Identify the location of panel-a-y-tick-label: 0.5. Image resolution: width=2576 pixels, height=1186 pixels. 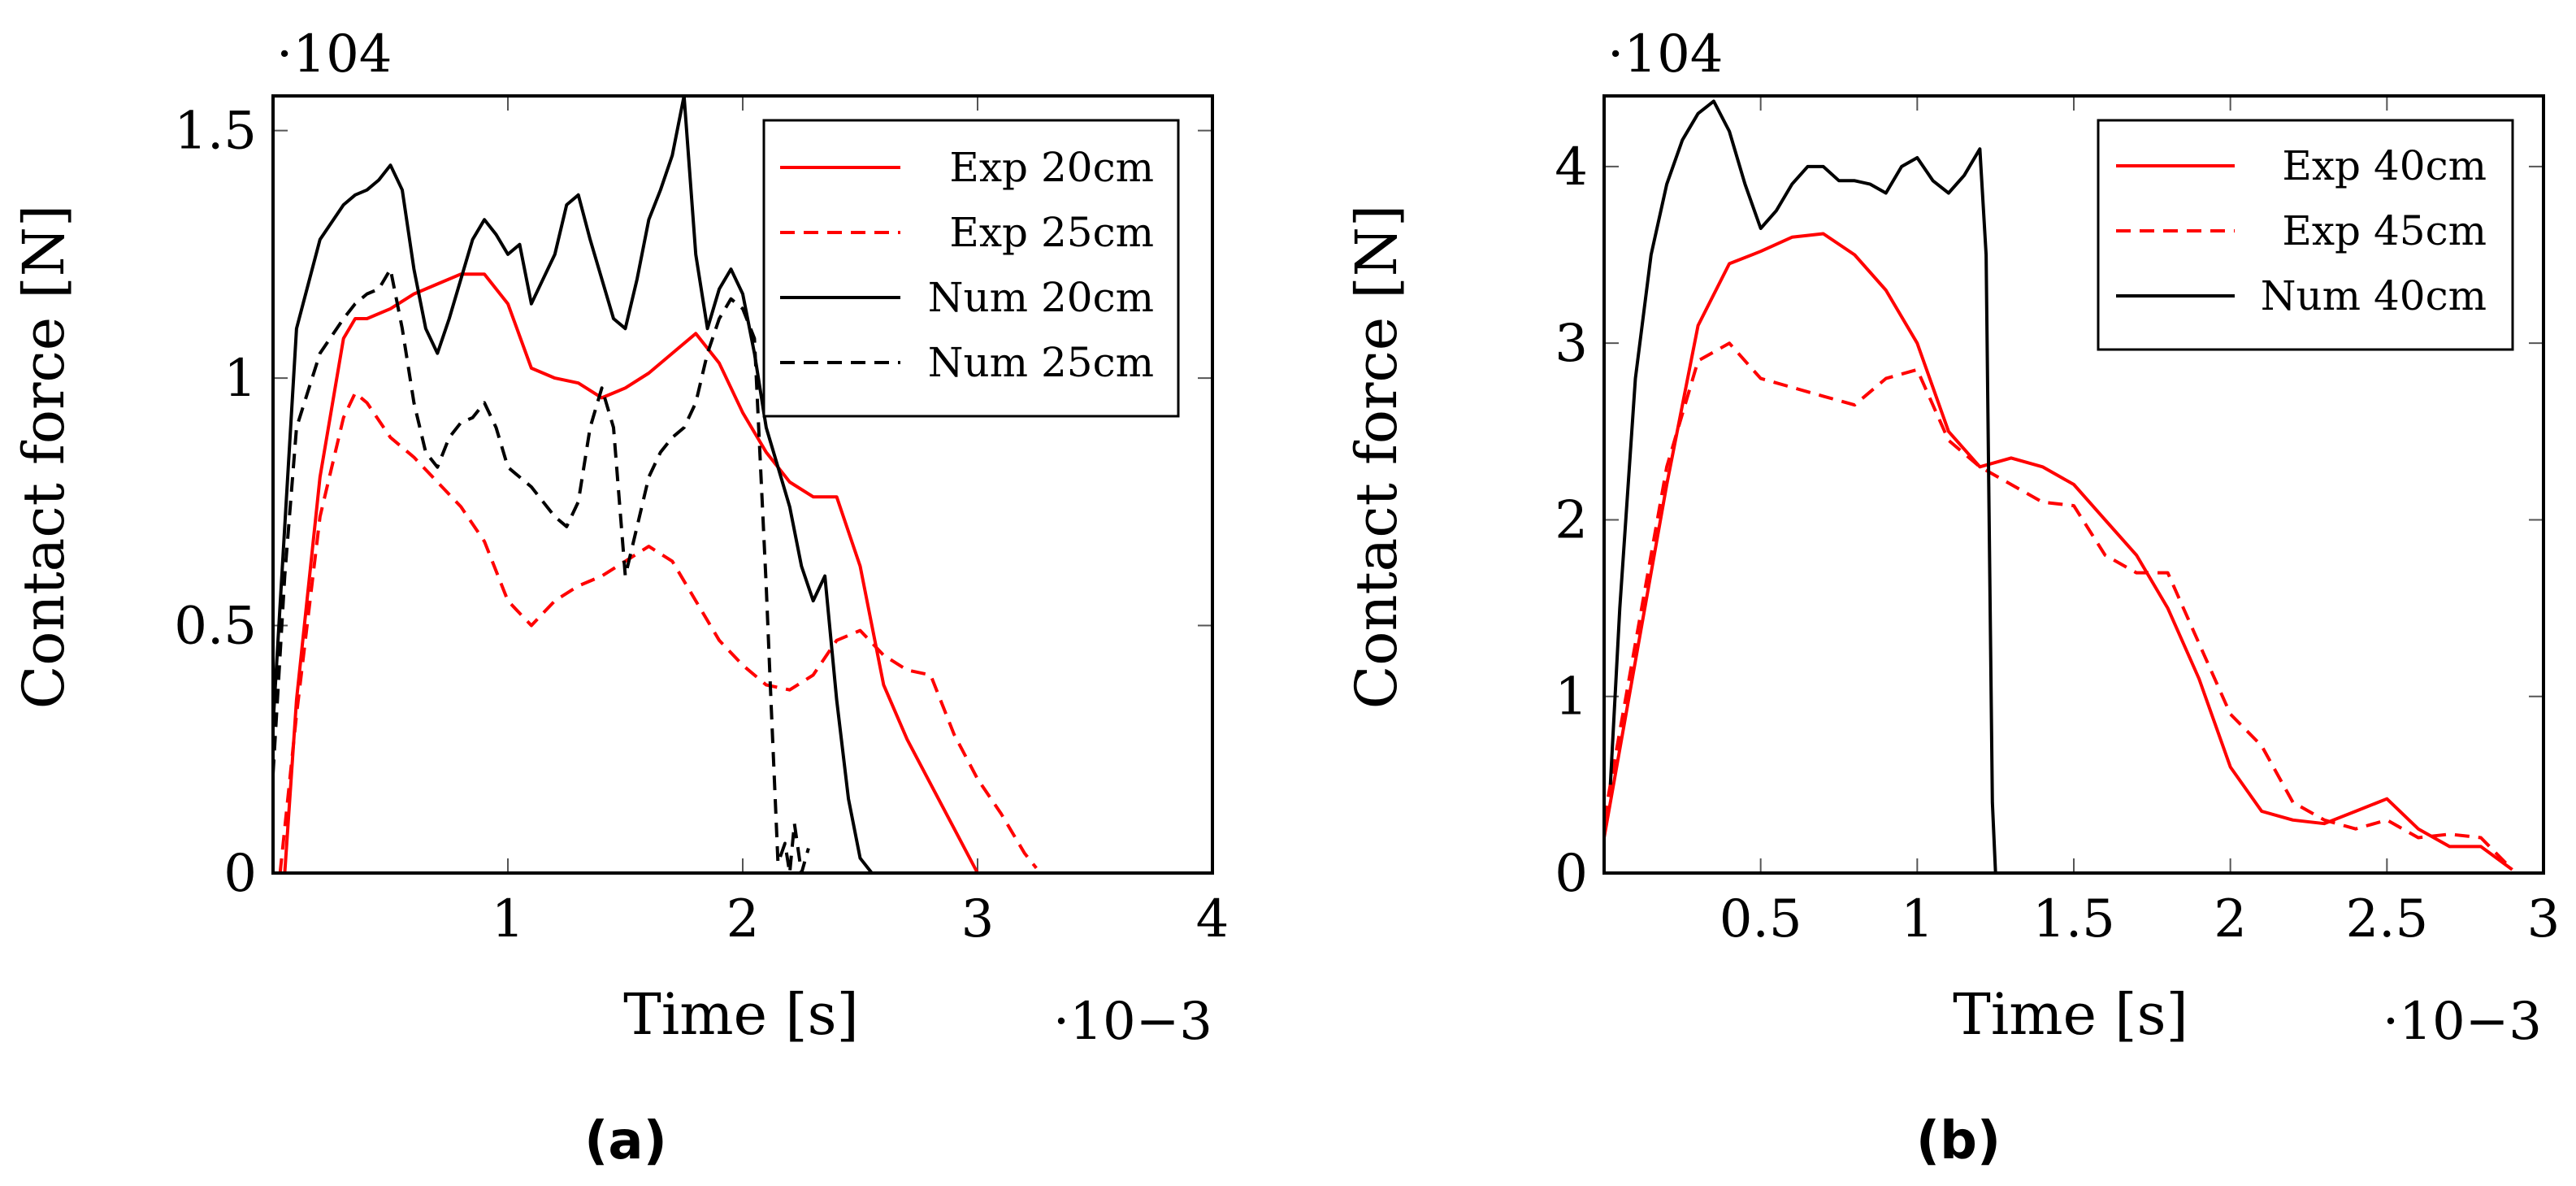
(215, 627).